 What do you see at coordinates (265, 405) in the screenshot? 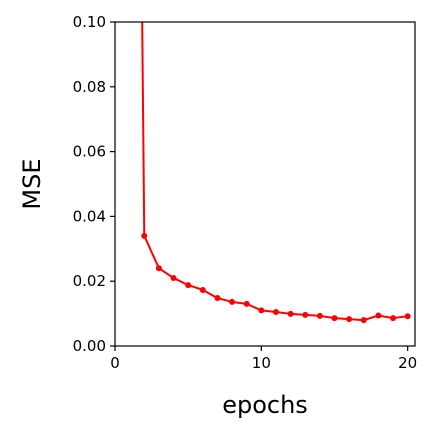
I see `x-axis-label: epochs` at bounding box center [265, 405].